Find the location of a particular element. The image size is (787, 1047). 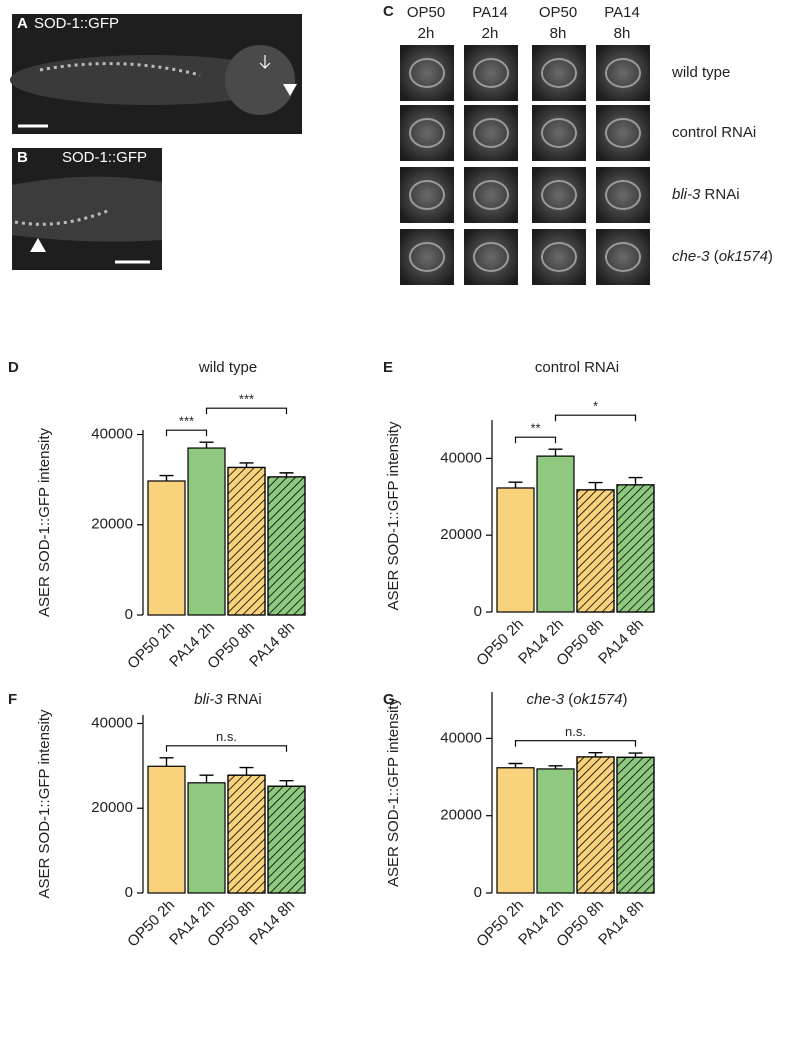

chart-title: wild type is located at coordinates (227, 367).